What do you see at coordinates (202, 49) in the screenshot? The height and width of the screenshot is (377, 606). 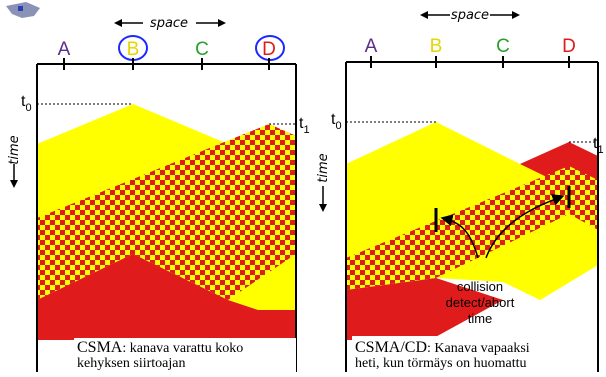 I see `left-node-c-label: C` at bounding box center [202, 49].